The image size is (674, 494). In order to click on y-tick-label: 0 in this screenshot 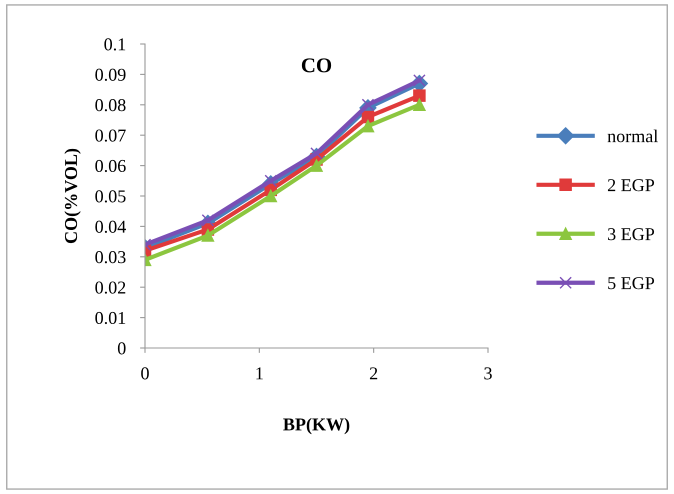, I will do `click(122, 348)`.